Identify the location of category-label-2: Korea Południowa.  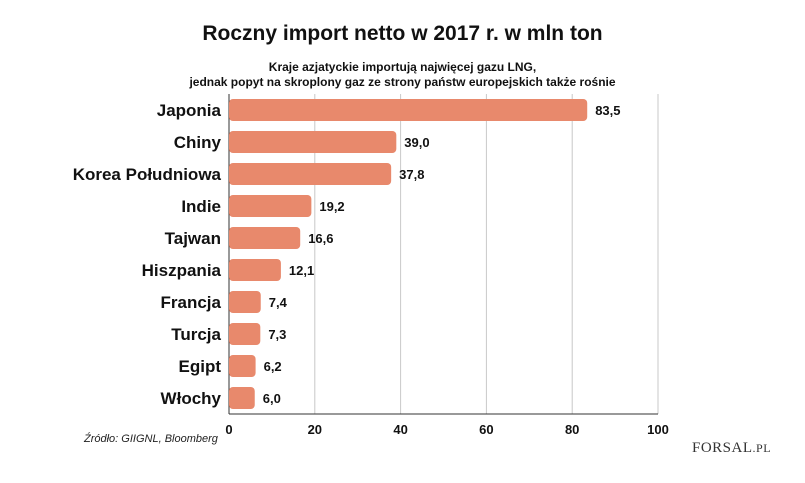
(147, 174).